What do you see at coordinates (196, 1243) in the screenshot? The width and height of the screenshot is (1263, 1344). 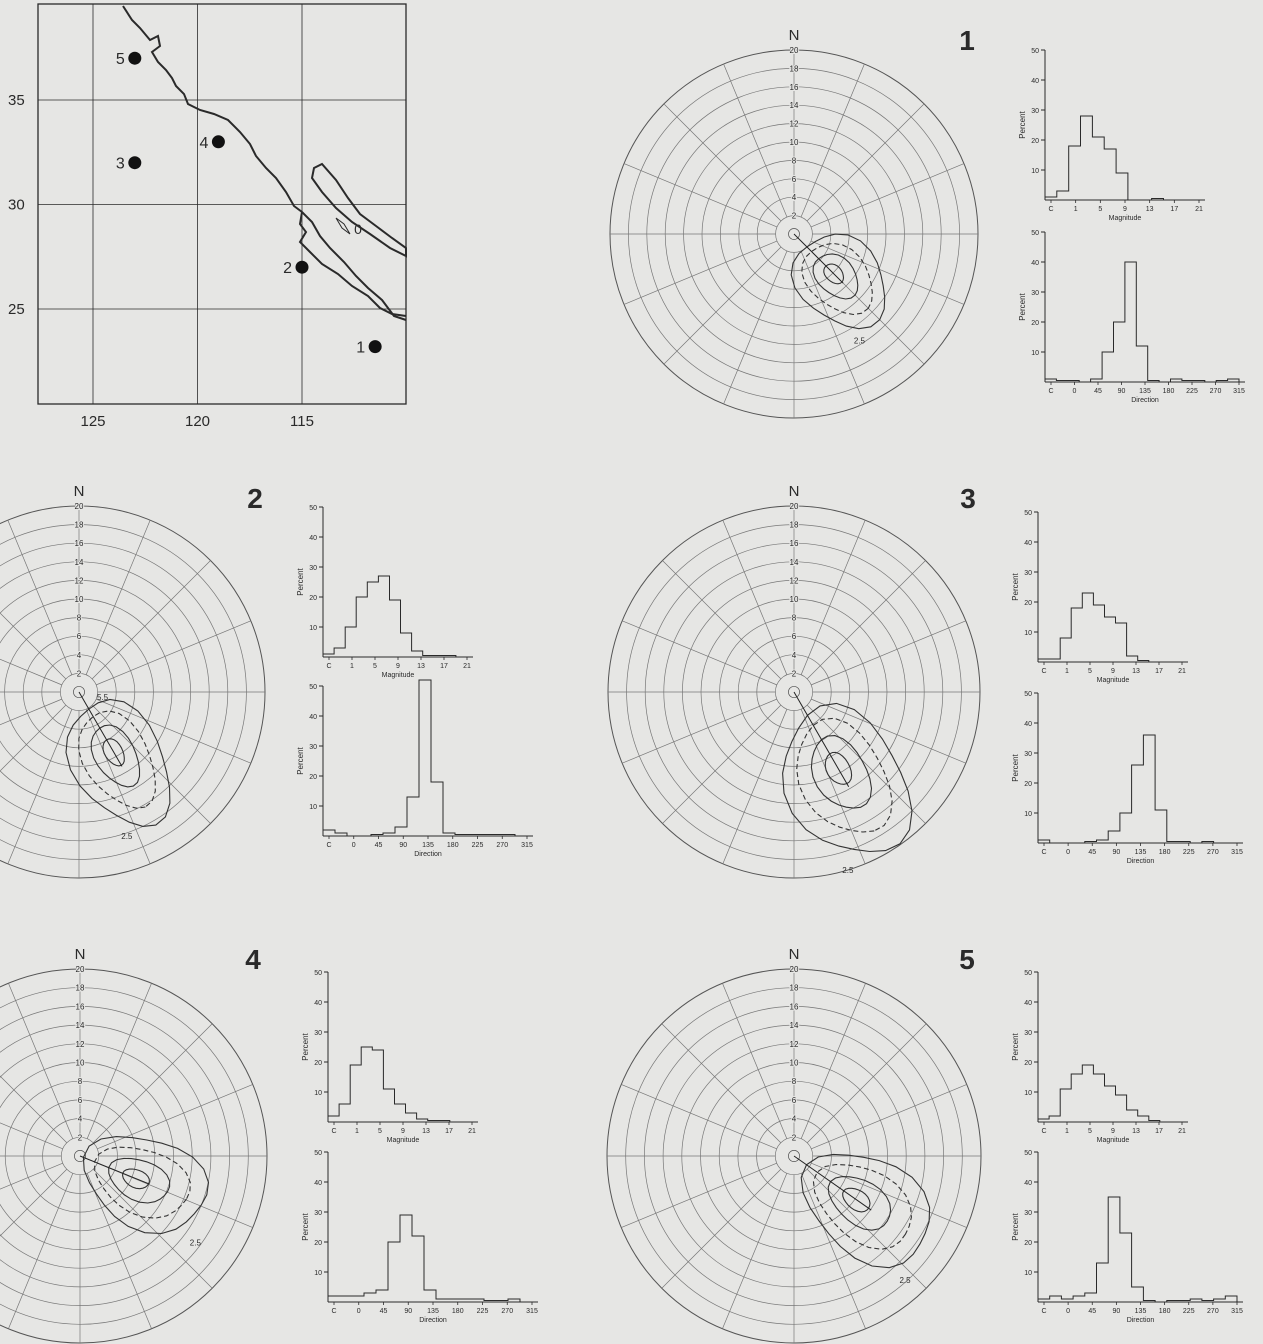 I see `rose-contour-label: 2.5` at bounding box center [196, 1243].